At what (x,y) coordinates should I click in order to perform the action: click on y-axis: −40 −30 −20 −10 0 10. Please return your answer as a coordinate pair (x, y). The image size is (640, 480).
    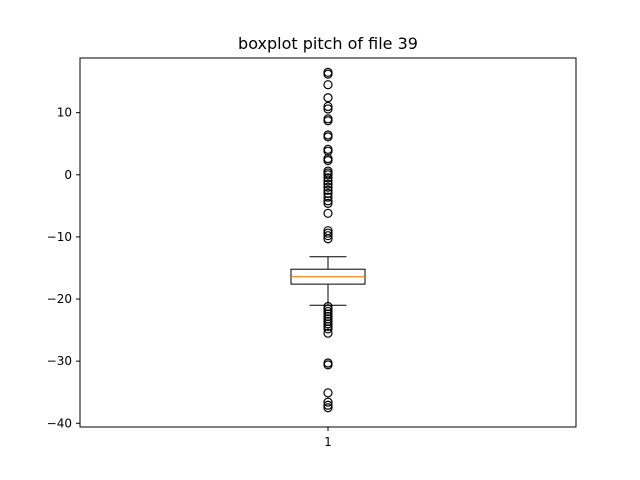
    Looking at the image, I should click on (63, 268).